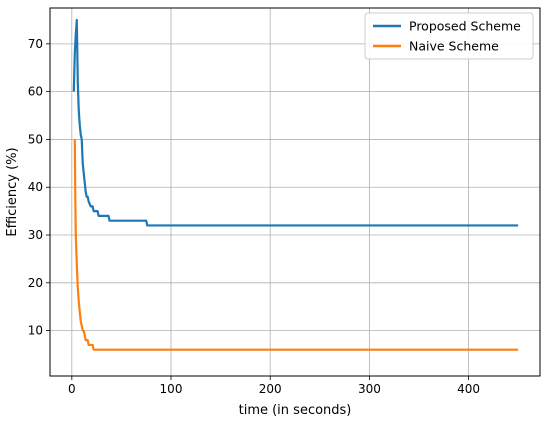  Describe the element at coordinates (72, 389) in the screenshot. I see `x-tick-label: 0` at that location.